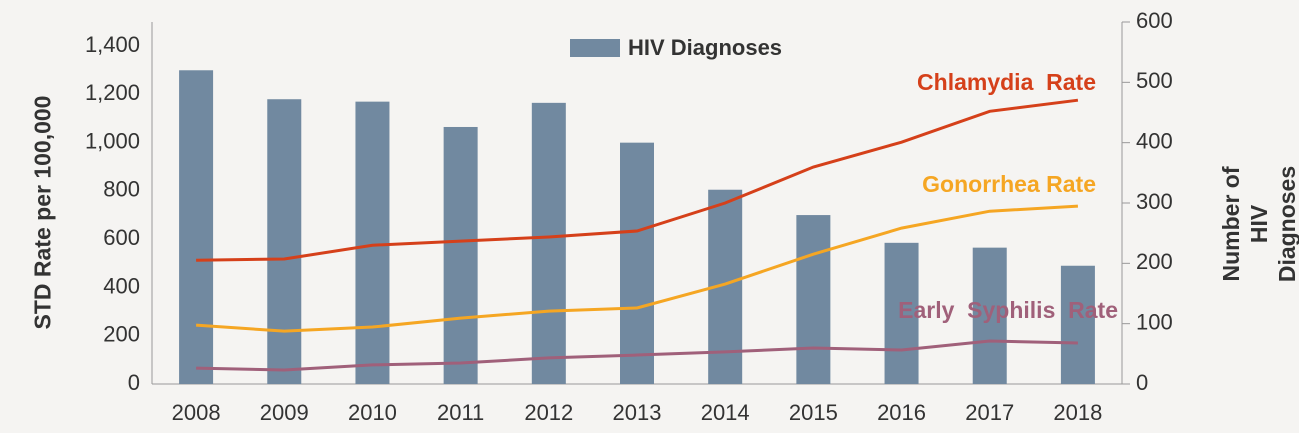  Describe the element at coordinates (284, 412) in the screenshot. I see `x-tick-label: 2009` at that location.